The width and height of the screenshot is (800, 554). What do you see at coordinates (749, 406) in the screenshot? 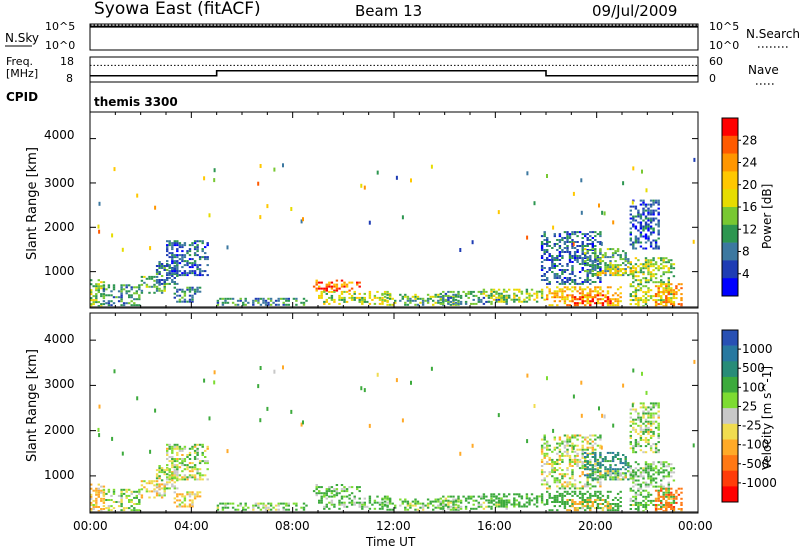
I see `colorbar-tick-label: 25` at bounding box center [749, 406].